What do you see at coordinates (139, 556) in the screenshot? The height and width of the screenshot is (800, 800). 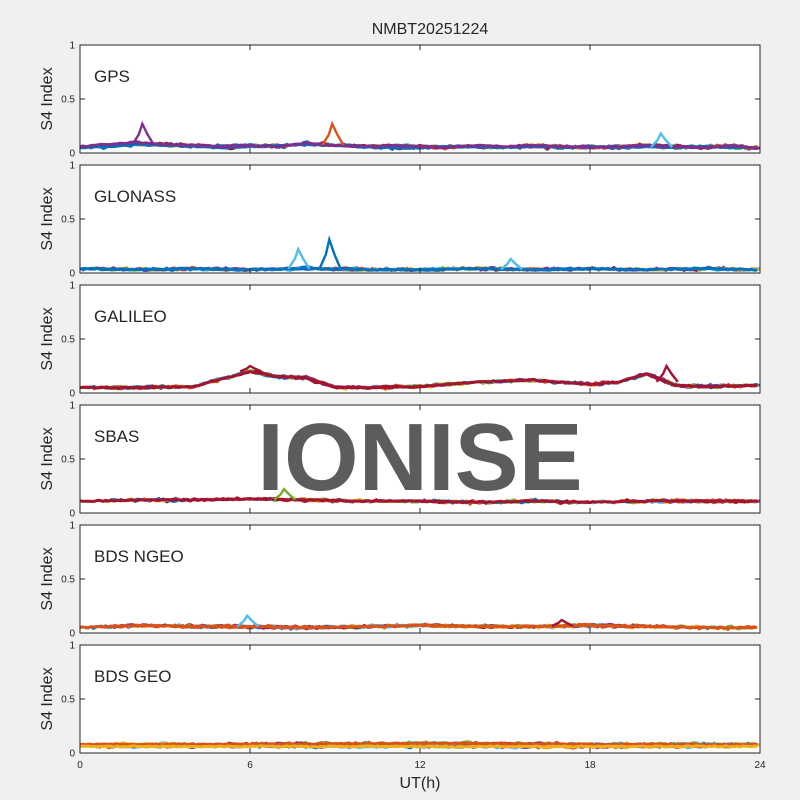 I see `panel-label: BDS NGEO` at bounding box center [139, 556].